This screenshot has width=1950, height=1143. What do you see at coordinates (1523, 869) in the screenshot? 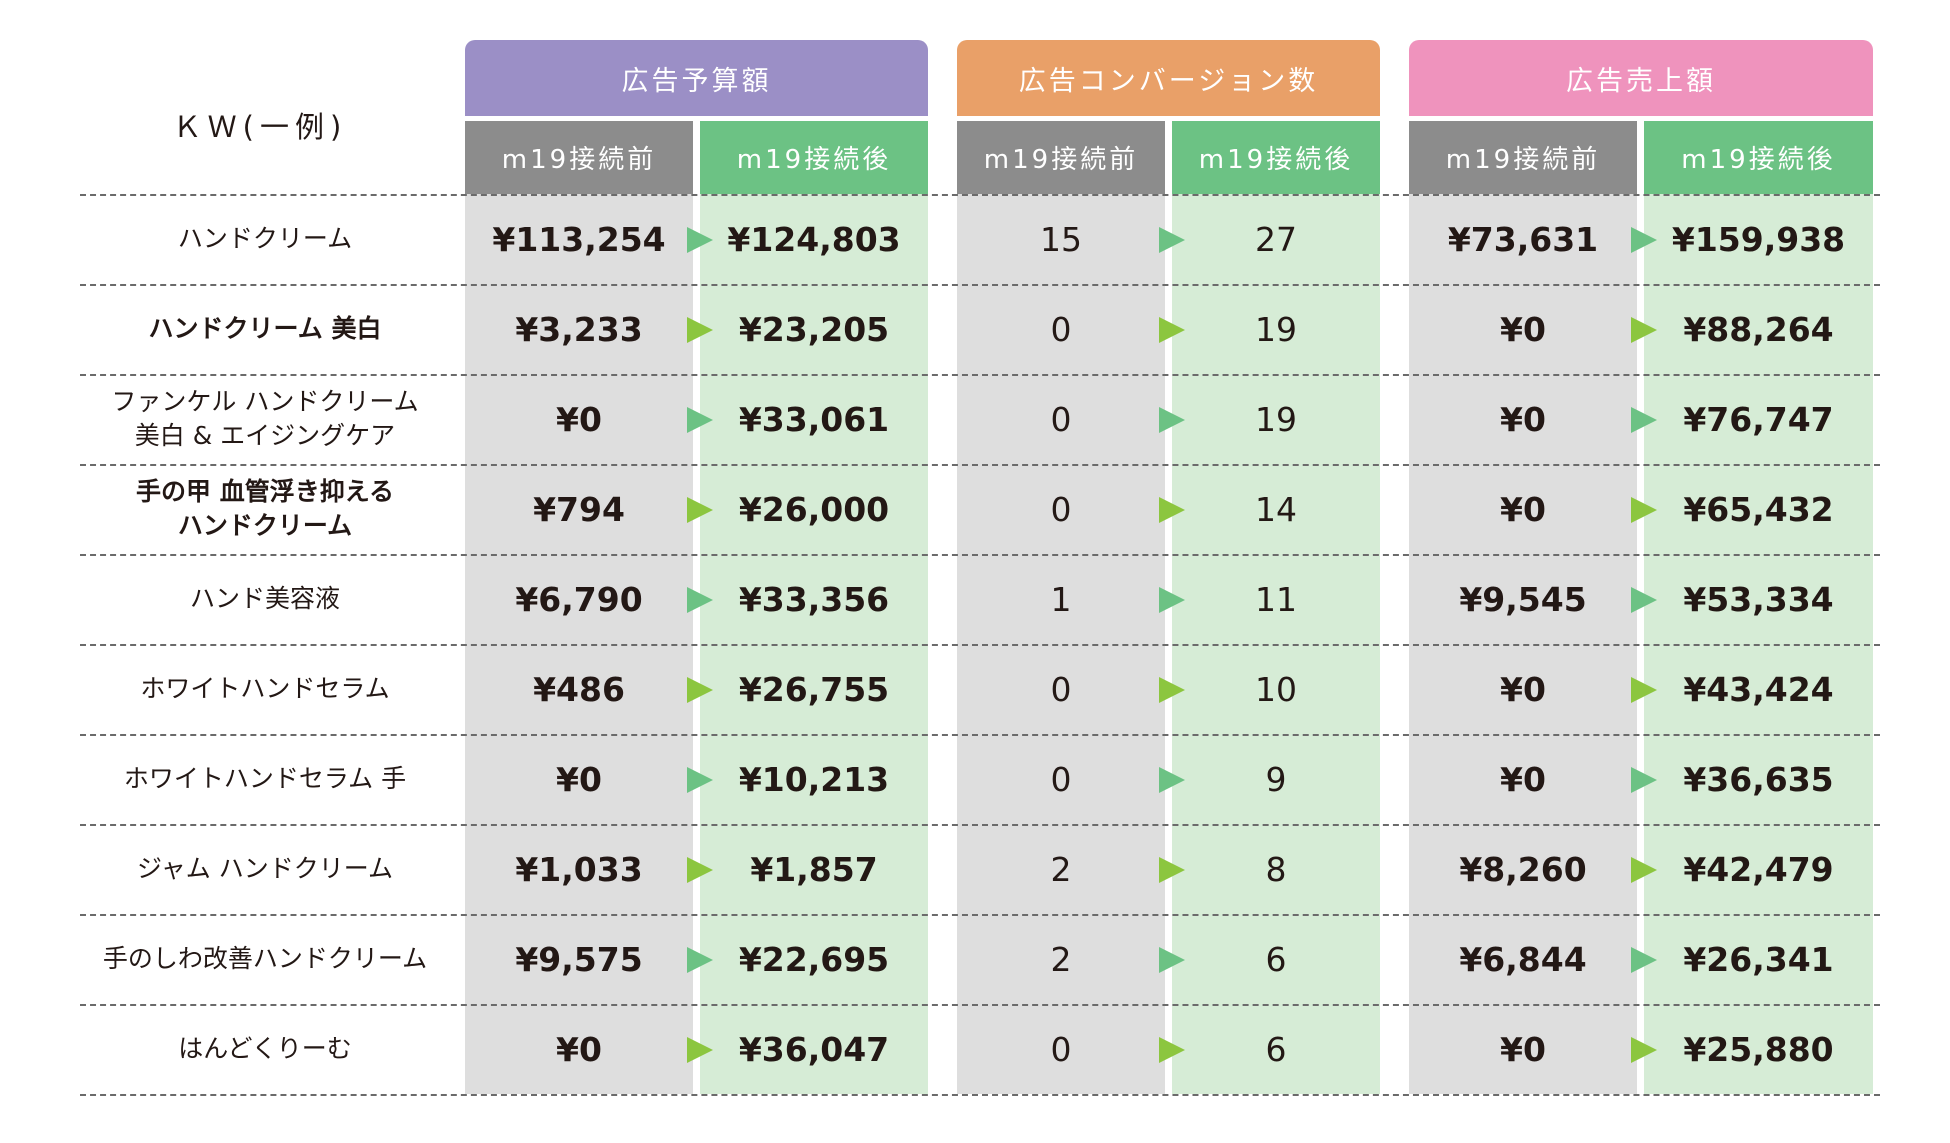
I see `sales-before-cell: ¥8,260` at bounding box center [1523, 869].